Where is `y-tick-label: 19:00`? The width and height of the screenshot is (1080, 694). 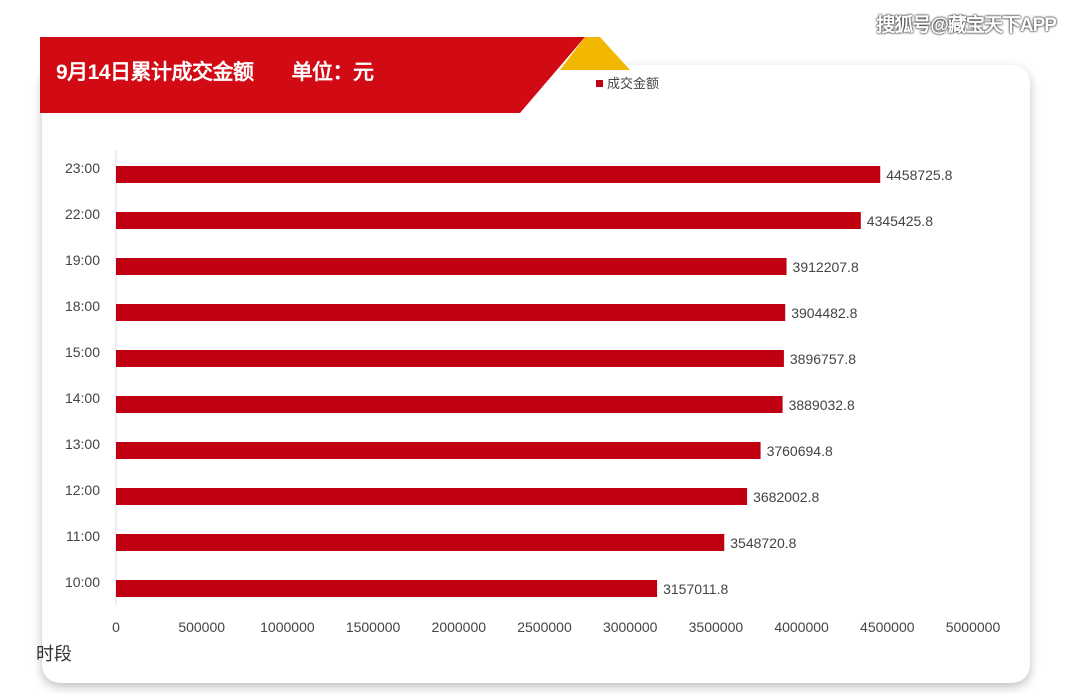 y-tick-label: 19:00 is located at coordinates (82, 260).